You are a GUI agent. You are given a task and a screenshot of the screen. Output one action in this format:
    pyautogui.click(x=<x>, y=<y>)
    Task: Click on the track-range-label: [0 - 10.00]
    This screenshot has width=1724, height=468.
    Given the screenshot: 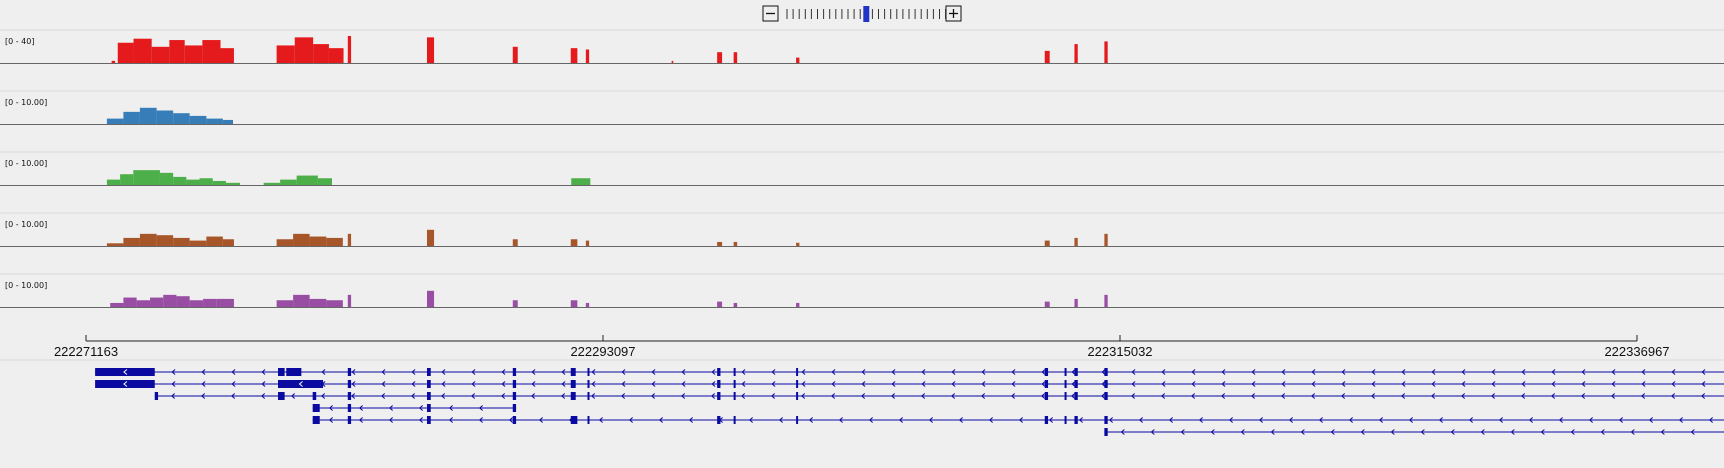 What is the action you would take?
    pyautogui.click(x=26, y=163)
    